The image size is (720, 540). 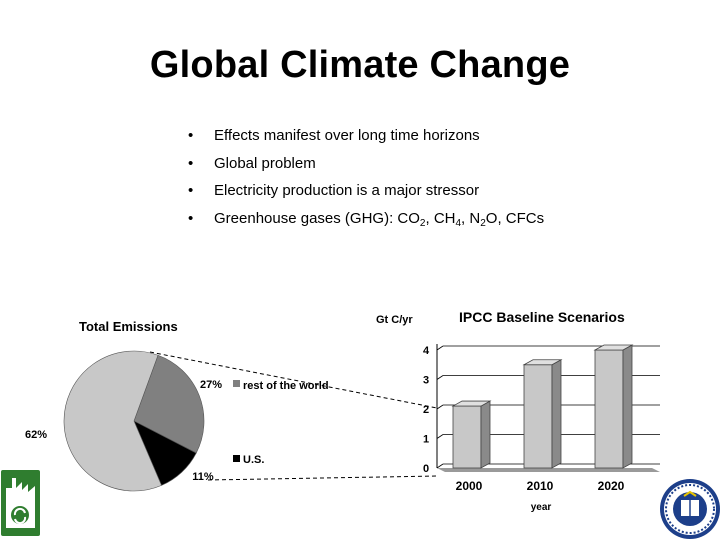 I want to click on legend-swatch-row, so click(x=236, y=383).